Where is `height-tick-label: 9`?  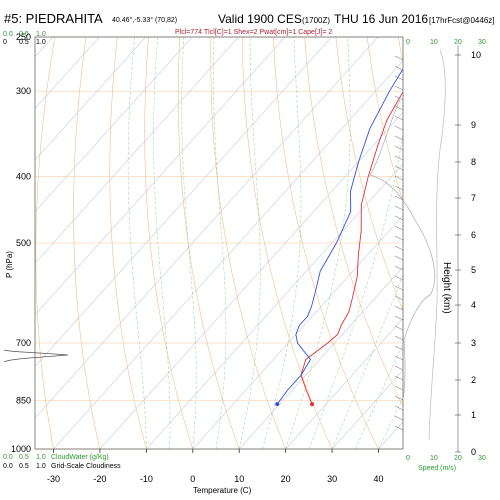
height-tick-label: 9 is located at coordinates (473, 125).